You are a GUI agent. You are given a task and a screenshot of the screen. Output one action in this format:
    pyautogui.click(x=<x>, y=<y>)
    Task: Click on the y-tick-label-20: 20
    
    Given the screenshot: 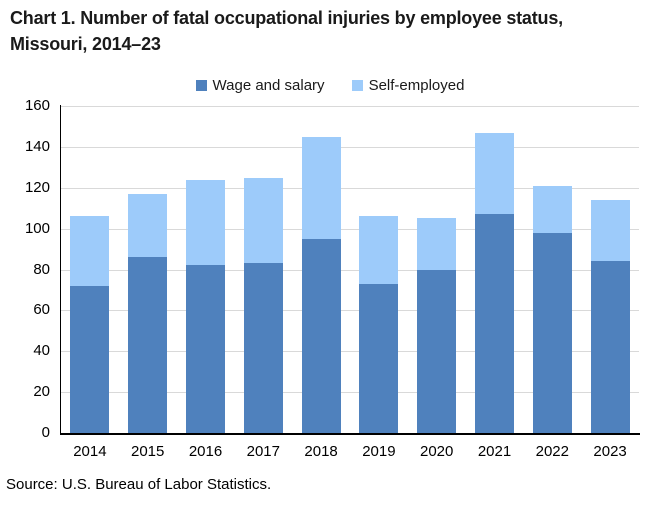 What is the action you would take?
    pyautogui.click(x=41, y=392)
    